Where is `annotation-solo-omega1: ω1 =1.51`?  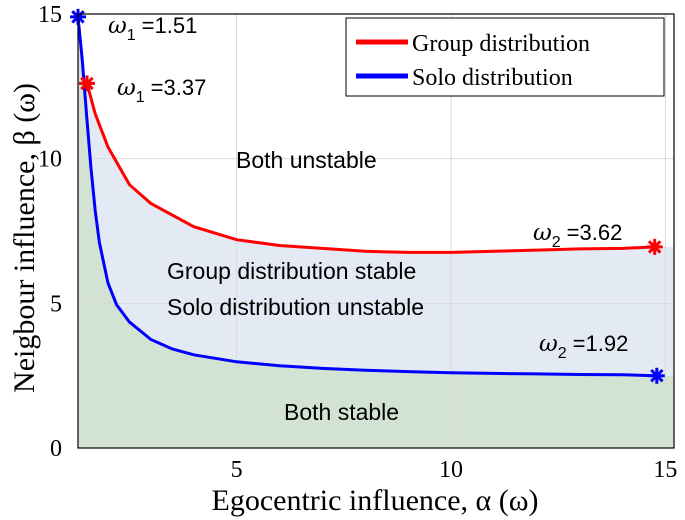
annotation-solo-omega1: ω1 =1.51 is located at coordinates (152, 28).